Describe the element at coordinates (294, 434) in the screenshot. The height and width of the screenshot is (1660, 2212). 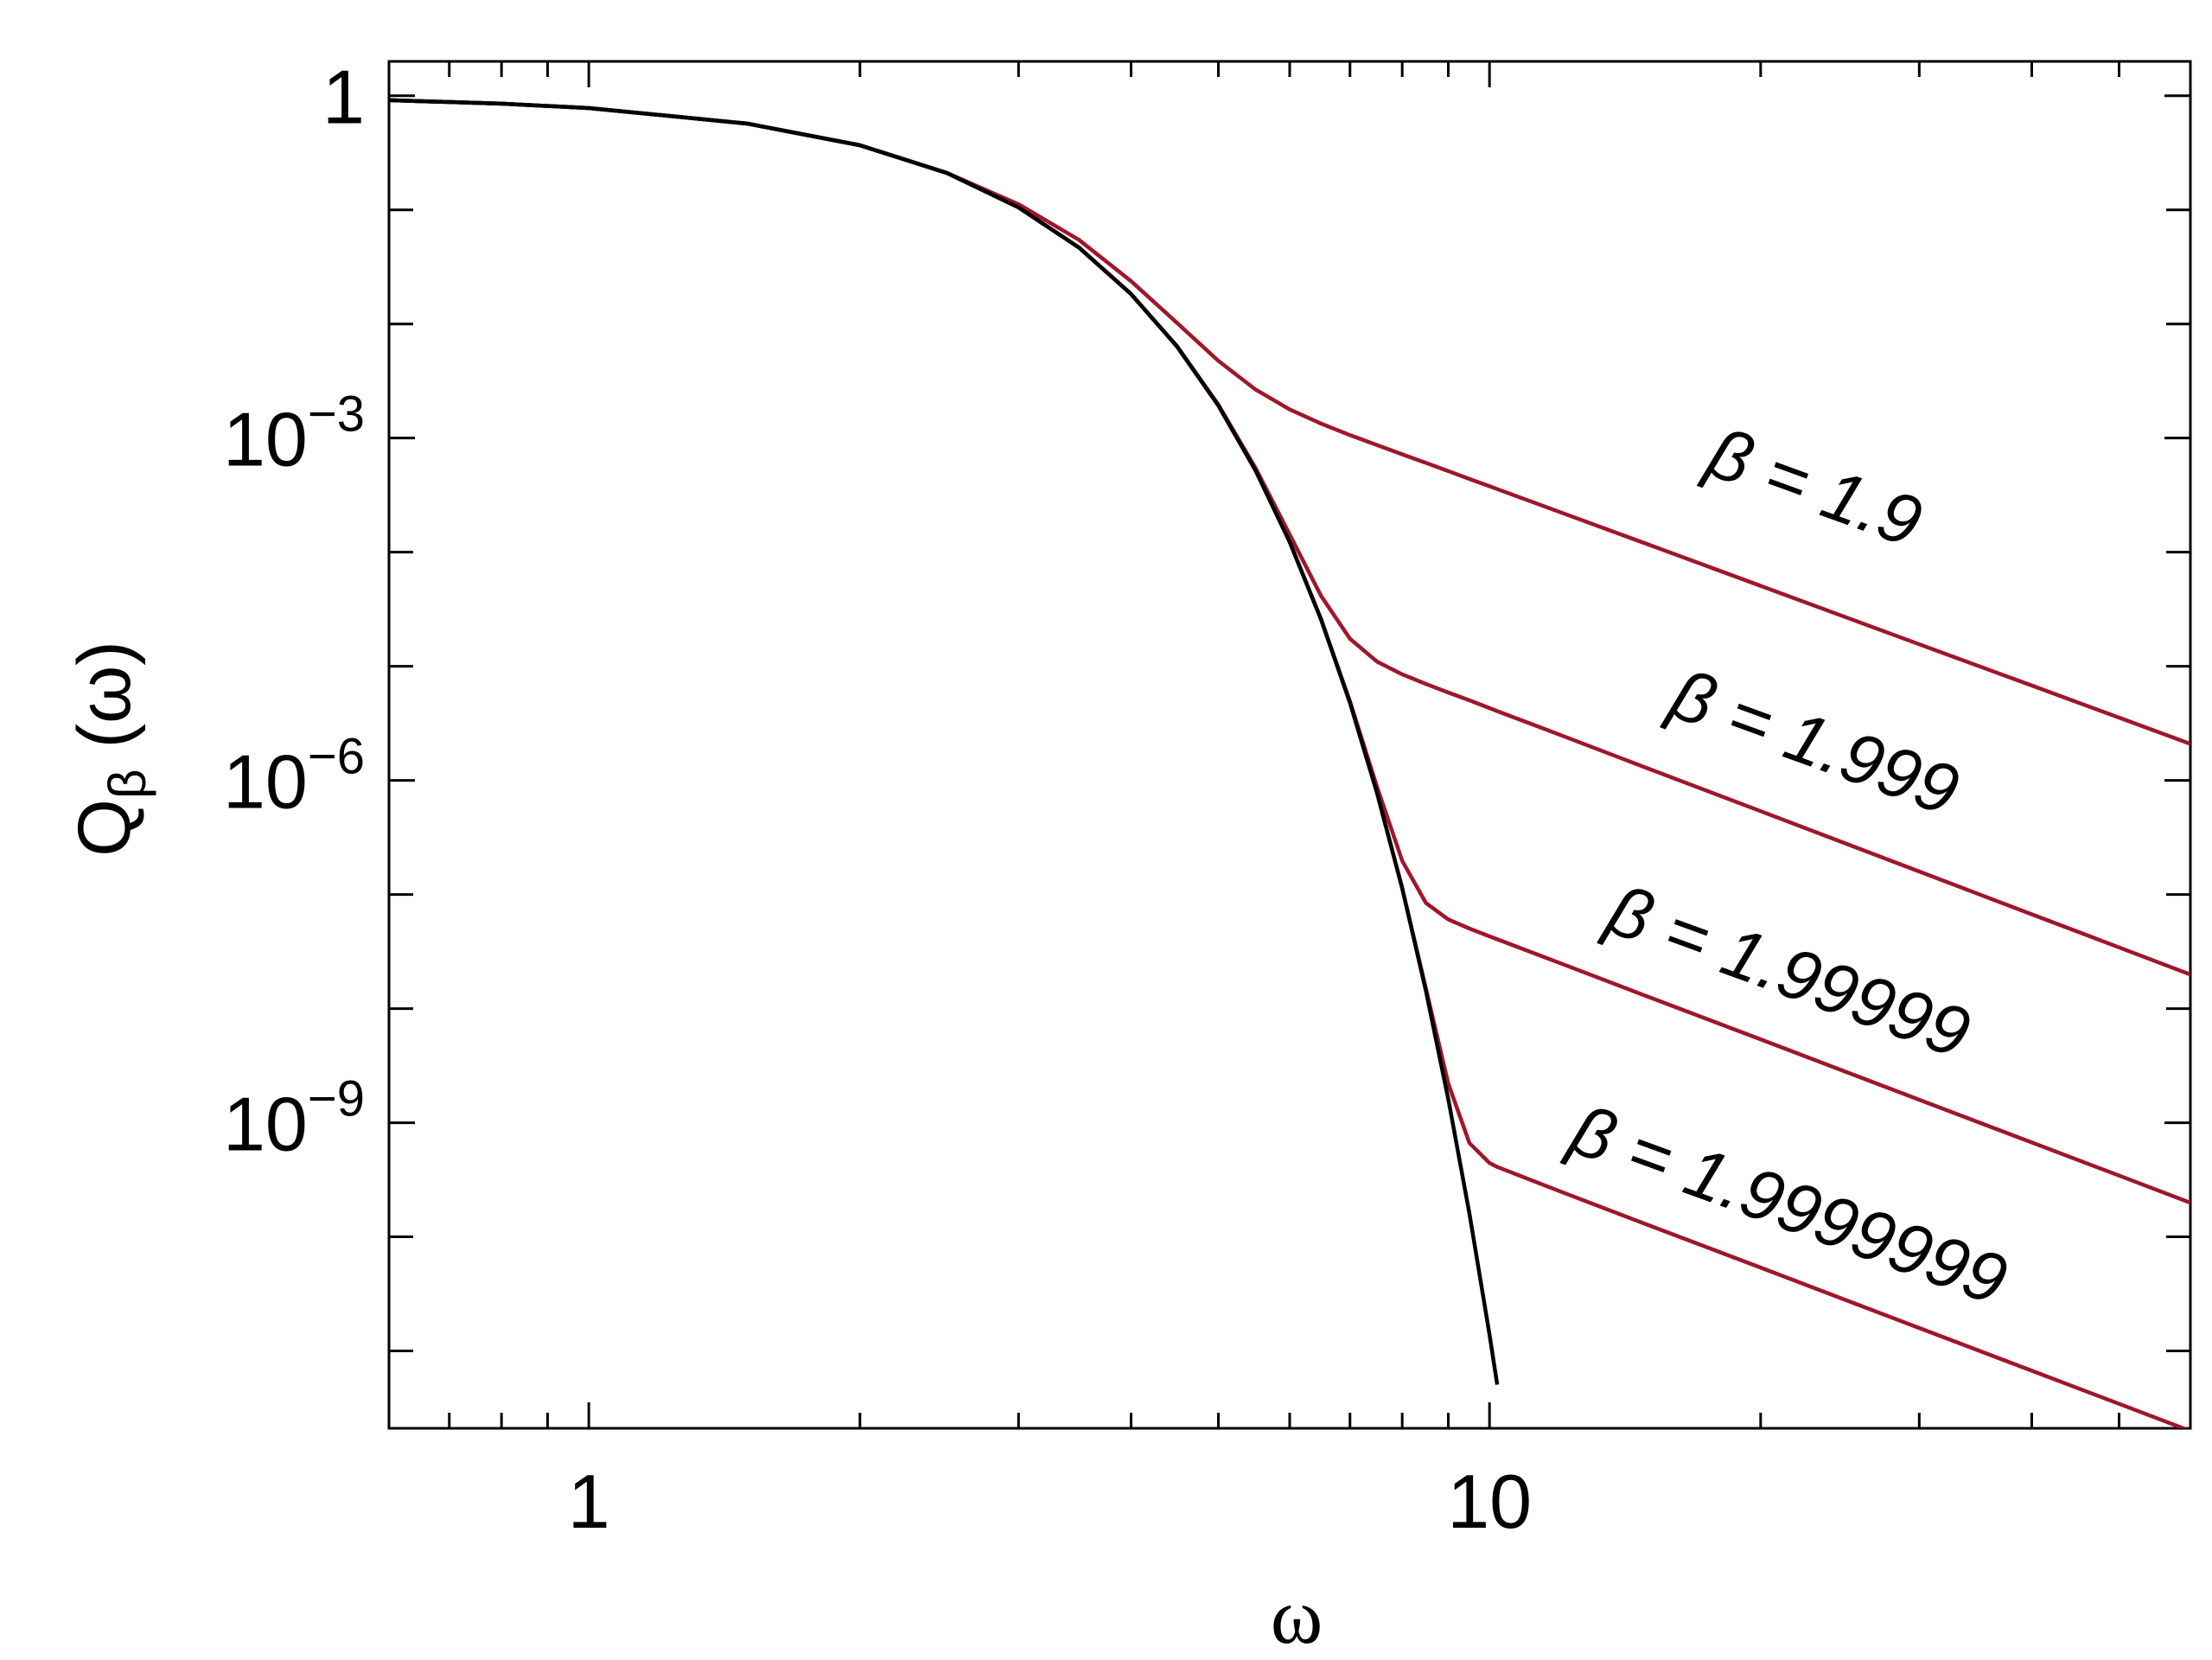
I see `y-tick-label: 10⁻³` at that location.